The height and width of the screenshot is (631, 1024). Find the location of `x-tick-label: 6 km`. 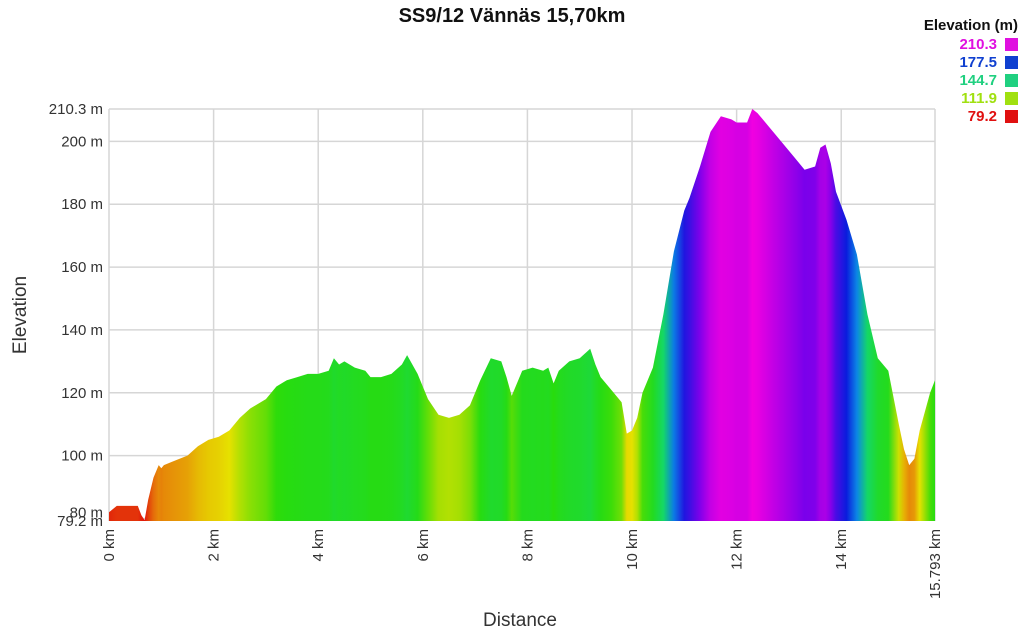

x-tick-label: 6 km is located at coordinates (423, 545).